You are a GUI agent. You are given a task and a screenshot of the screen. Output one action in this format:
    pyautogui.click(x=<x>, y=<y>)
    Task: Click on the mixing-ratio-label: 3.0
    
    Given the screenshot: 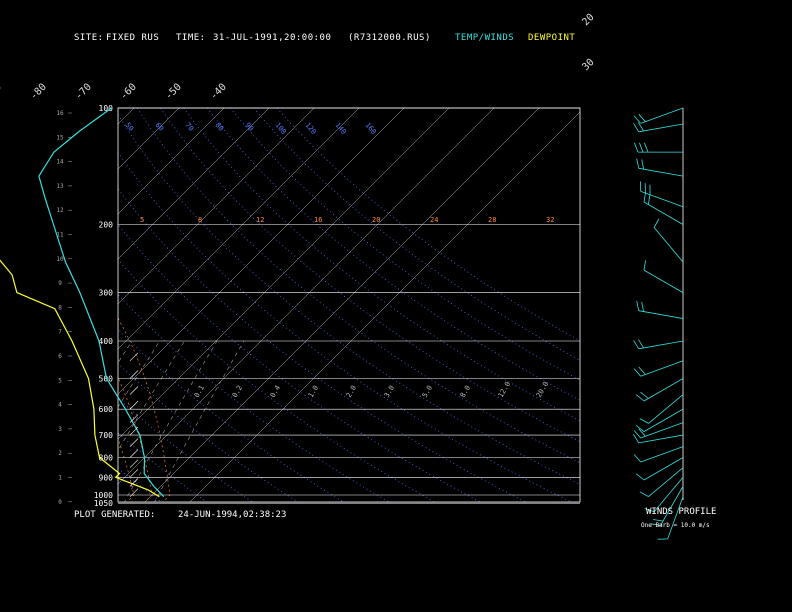 What is the action you would take?
    pyautogui.click(x=389, y=391)
    